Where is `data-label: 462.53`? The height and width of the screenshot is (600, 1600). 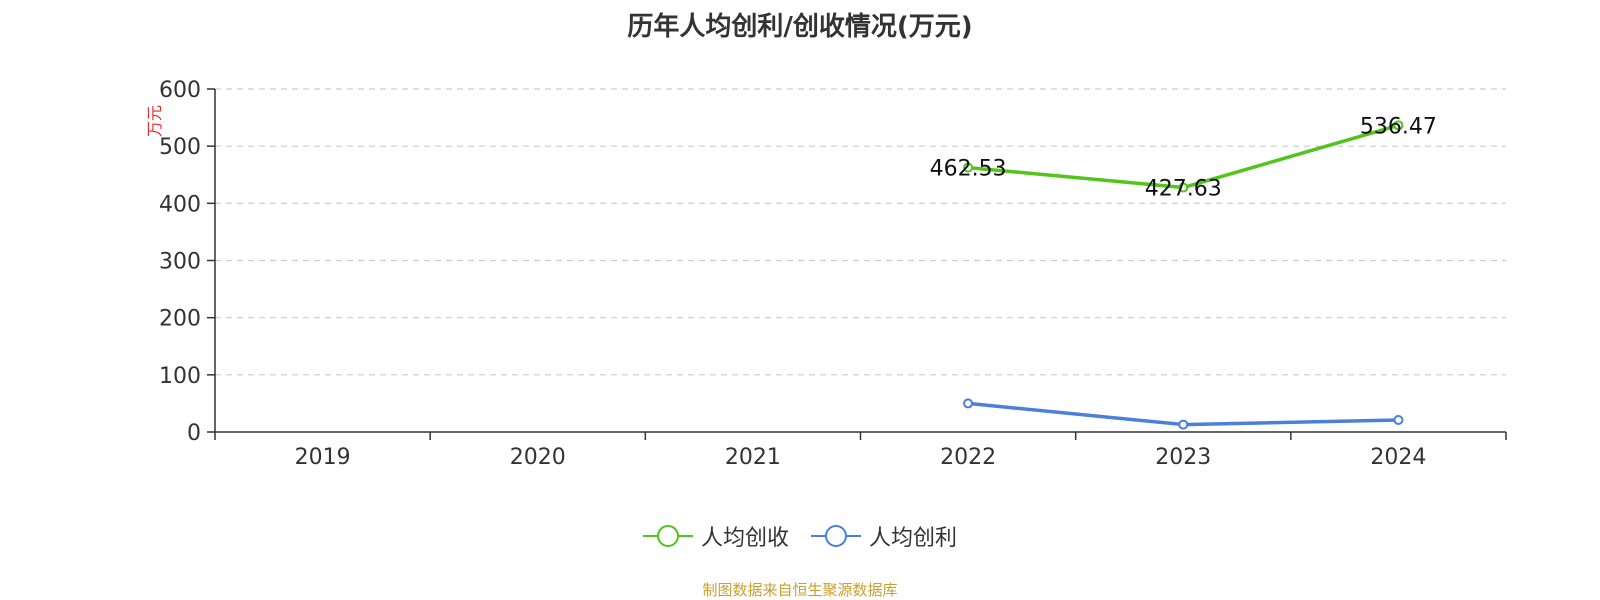 data-label: 462.53 is located at coordinates (968, 169).